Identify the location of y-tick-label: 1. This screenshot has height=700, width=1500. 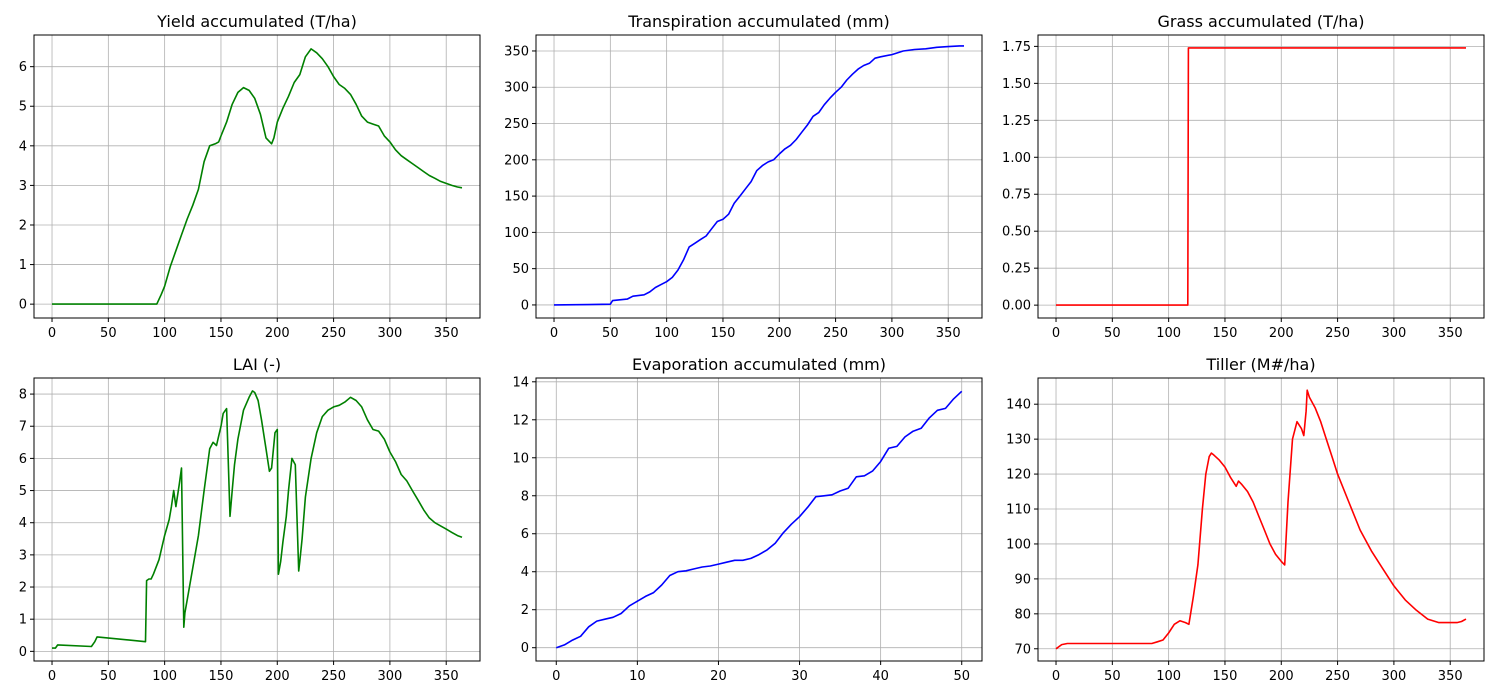
(23, 620).